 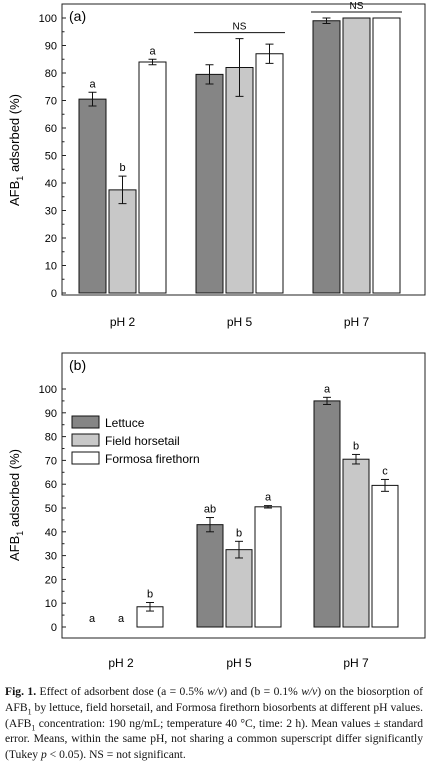 I want to click on panel-label: (a), so click(x=77, y=16).